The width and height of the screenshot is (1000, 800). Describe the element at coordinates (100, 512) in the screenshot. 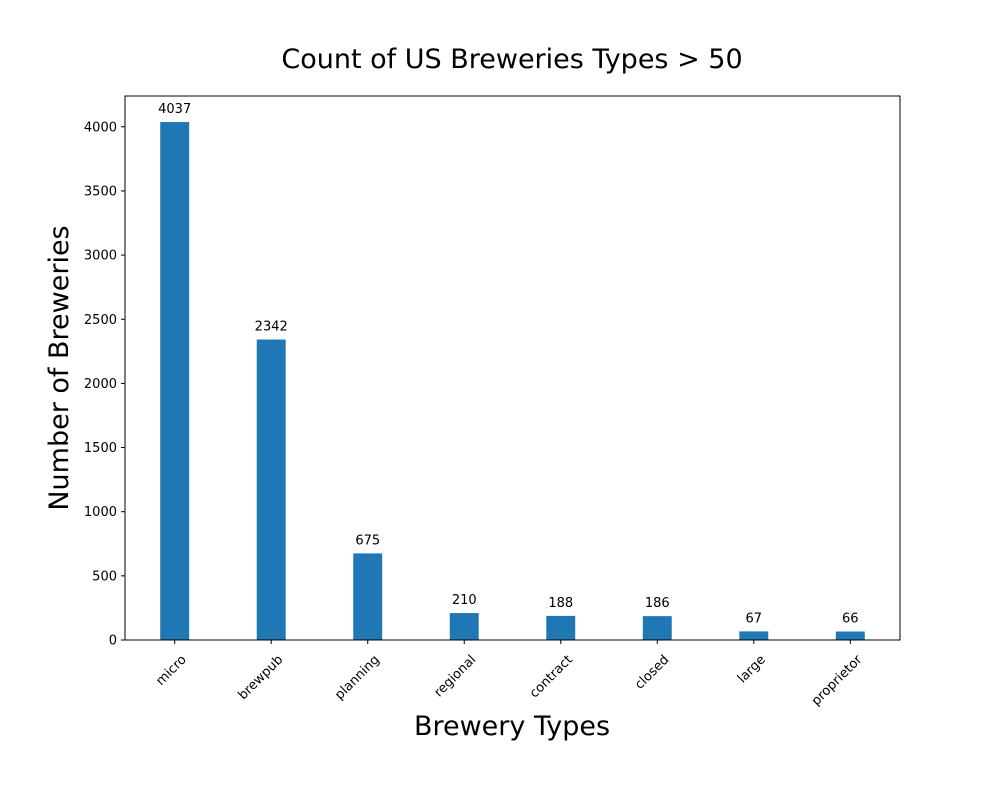

I see `y-tick-label: 1000` at that location.